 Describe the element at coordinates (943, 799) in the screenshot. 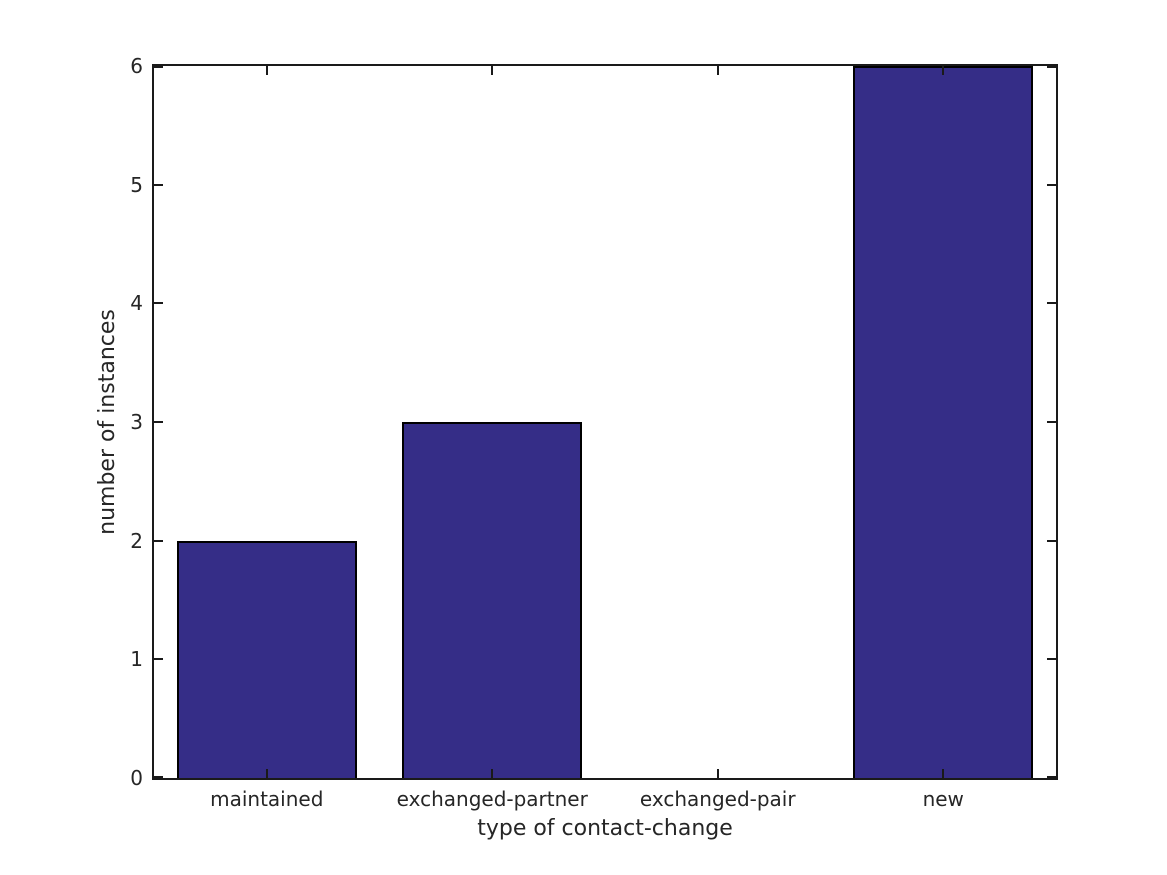

I see `x-tick-label-new: new` at that location.